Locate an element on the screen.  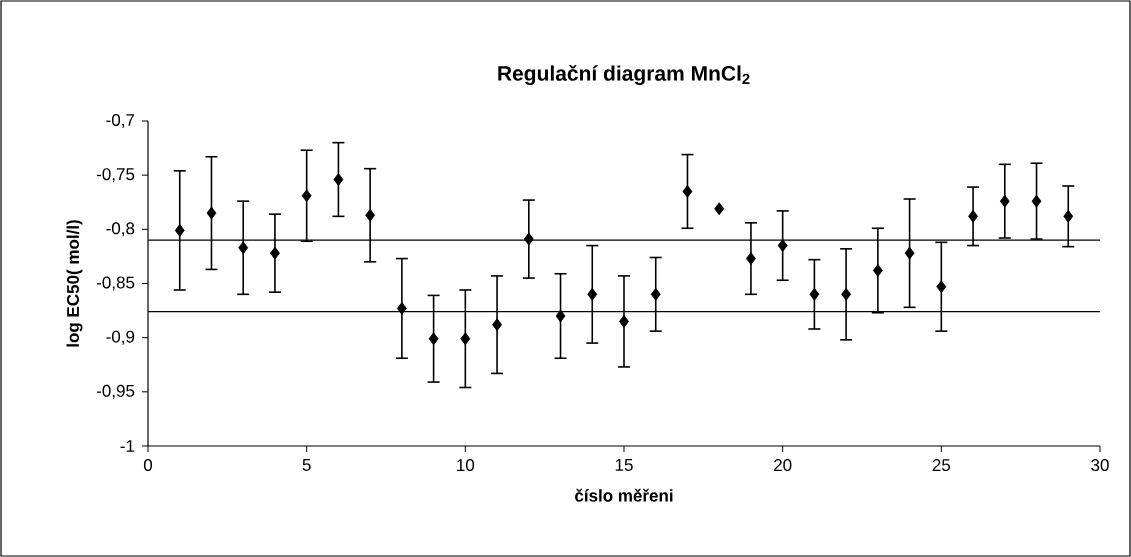
x-axis-title: číslo měřeni is located at coordinates (624, 495).